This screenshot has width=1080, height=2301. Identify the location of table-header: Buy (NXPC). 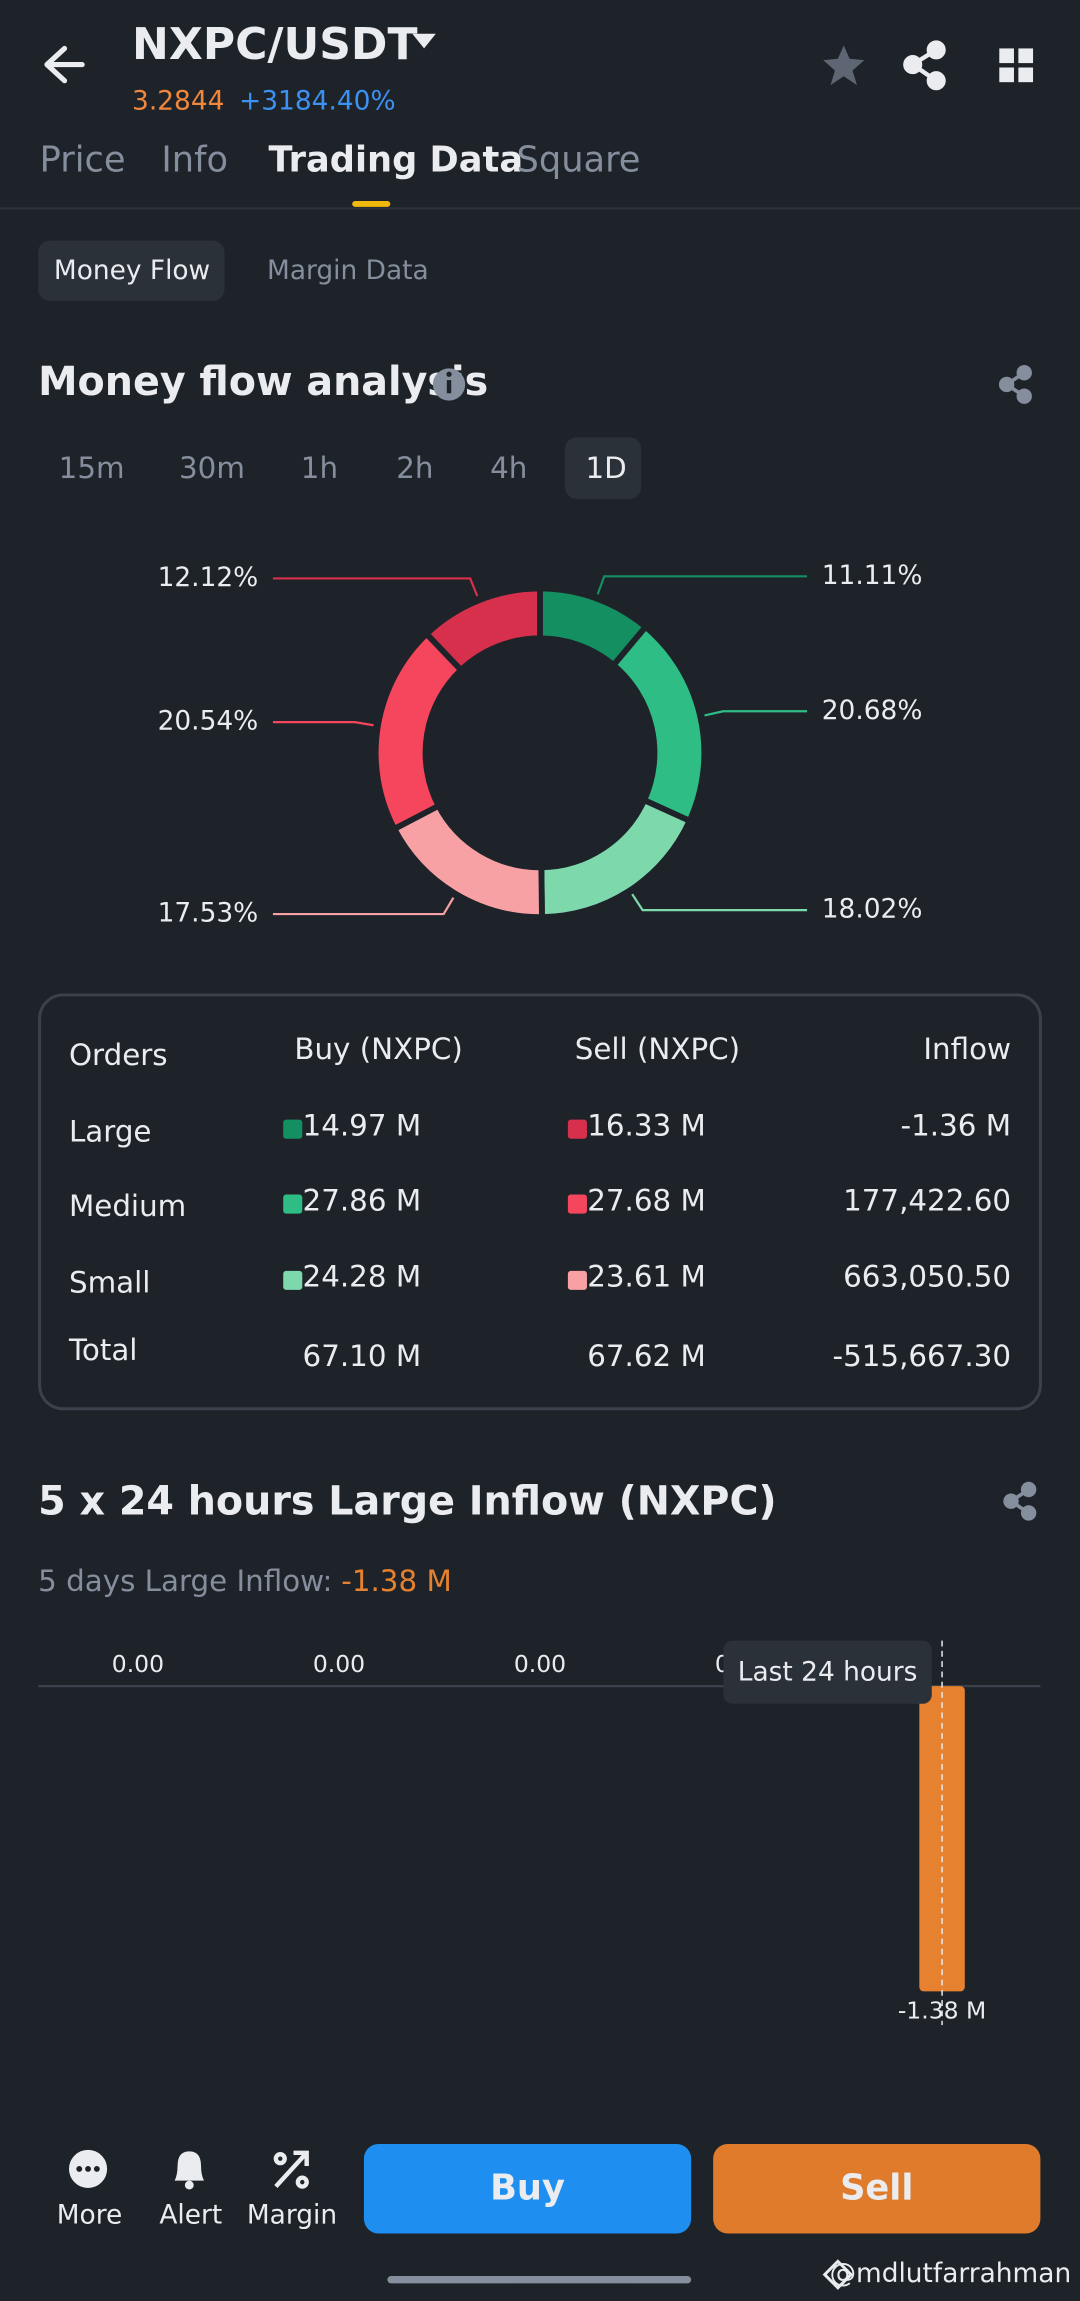
(378, 1049).